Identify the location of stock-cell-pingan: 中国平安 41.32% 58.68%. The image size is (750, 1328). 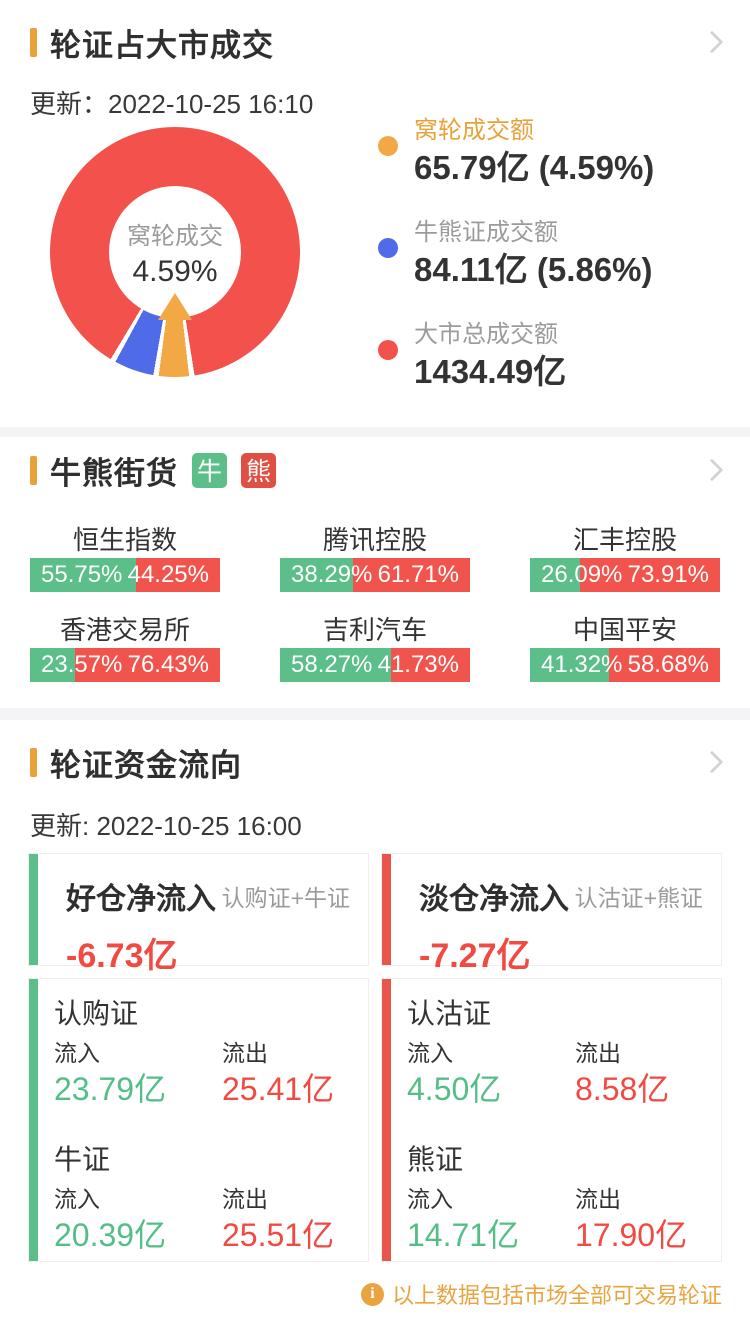
(625, 648).